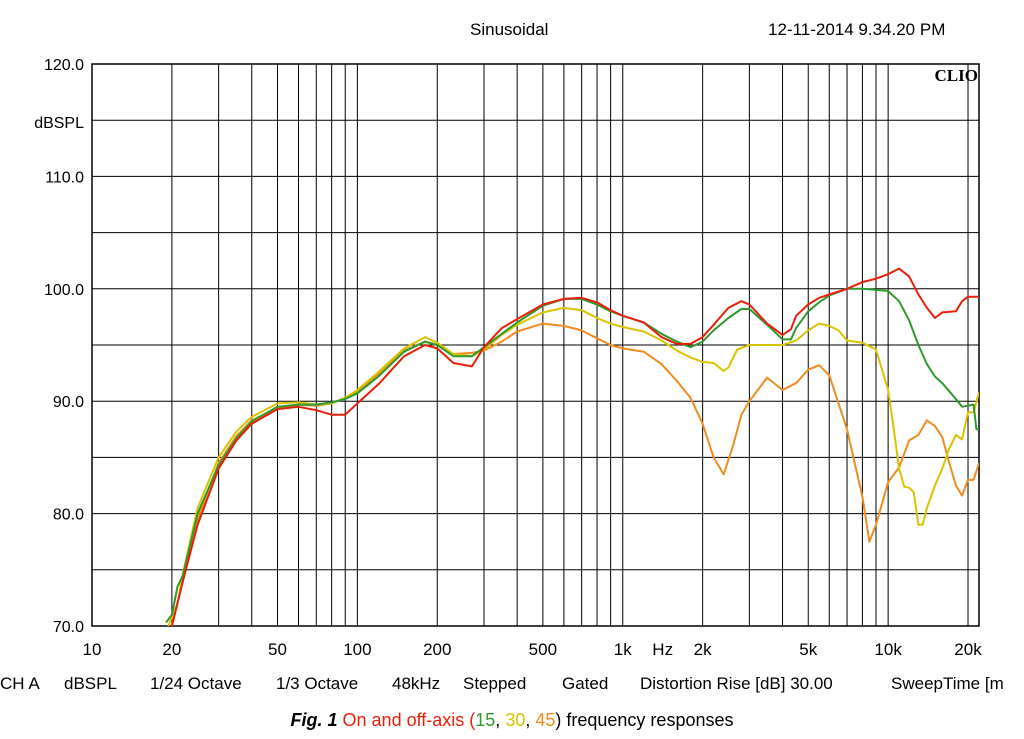 This screenshot has width=1024, height=739. I want to click on x-tick-label: 10k, so click(888, 649).